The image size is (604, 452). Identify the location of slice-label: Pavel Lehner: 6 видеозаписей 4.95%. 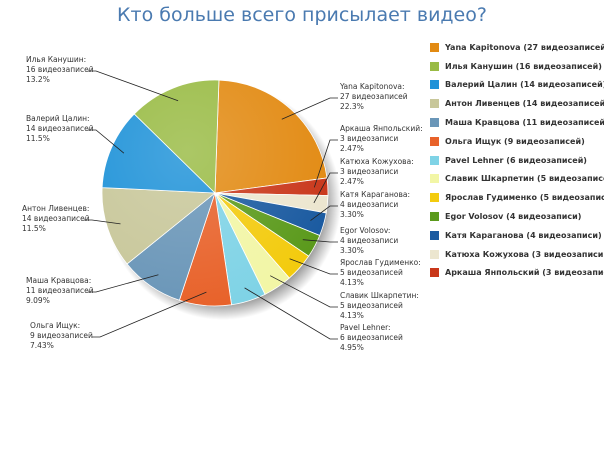
(371, 338).